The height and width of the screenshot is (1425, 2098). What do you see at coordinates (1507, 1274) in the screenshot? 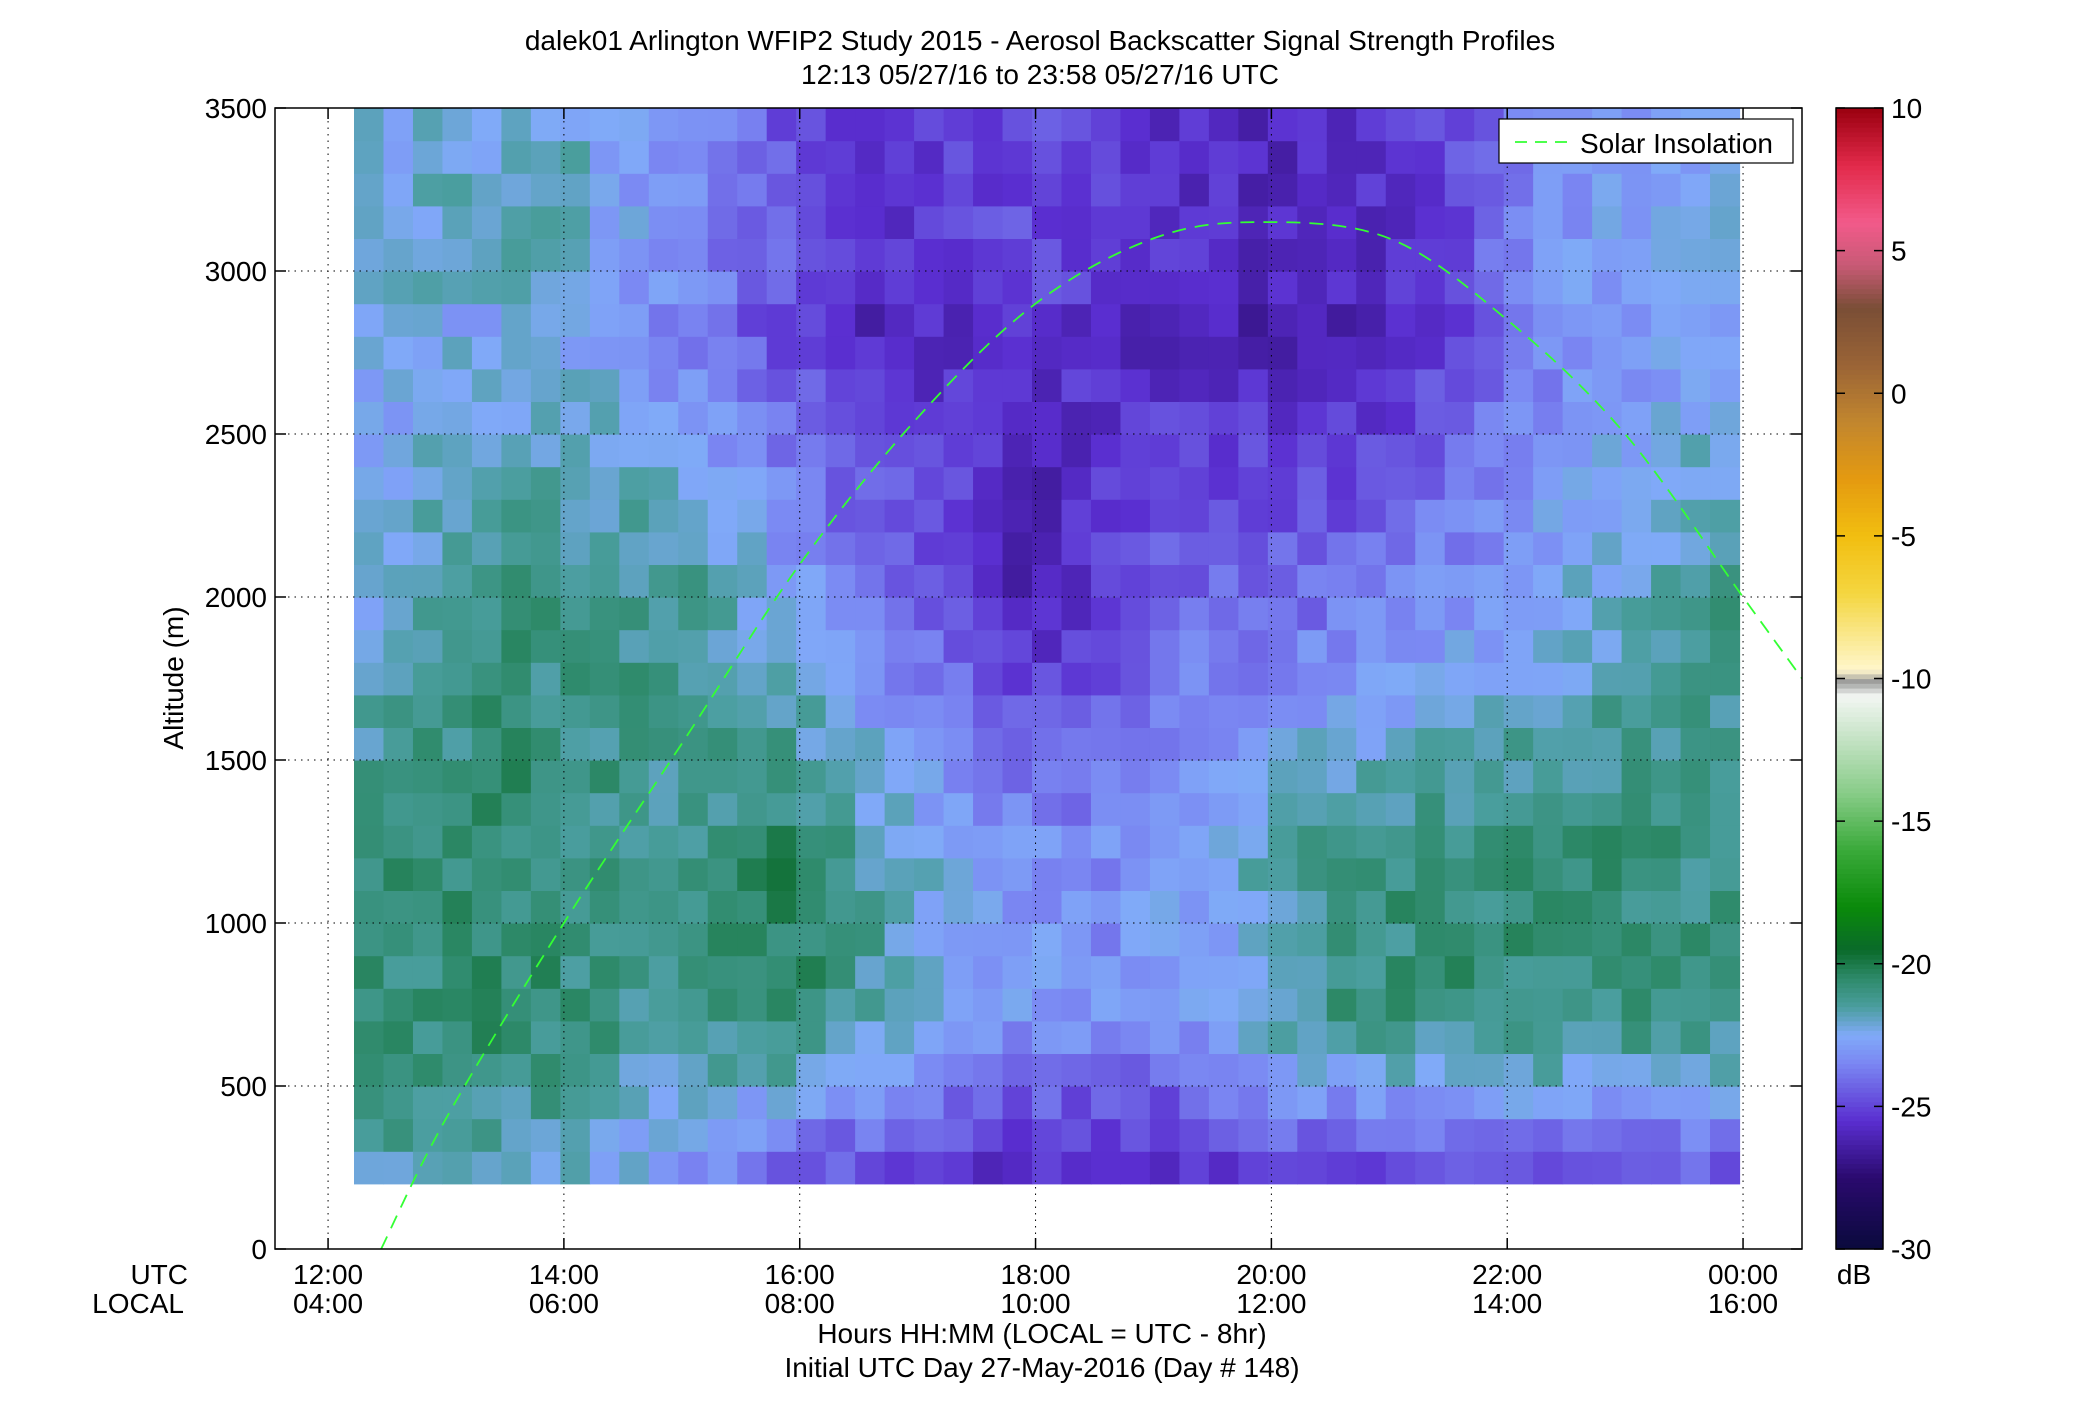
I see `x-tick-label-utc: 22:00` at bounding box center [1507, 1274].